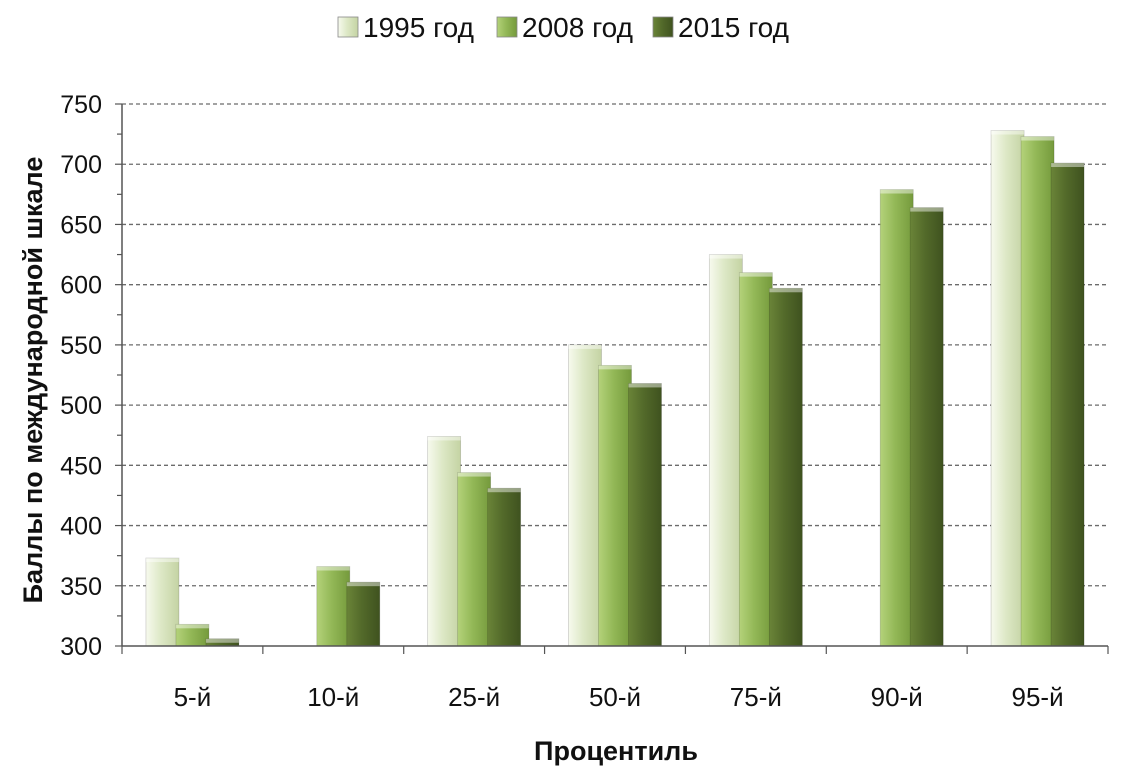 This screenshot has width=1123, height=781. Describe the element at coordinates (333, 697) in the screenshot. I see `x-tick-label: 10-й` at that location.